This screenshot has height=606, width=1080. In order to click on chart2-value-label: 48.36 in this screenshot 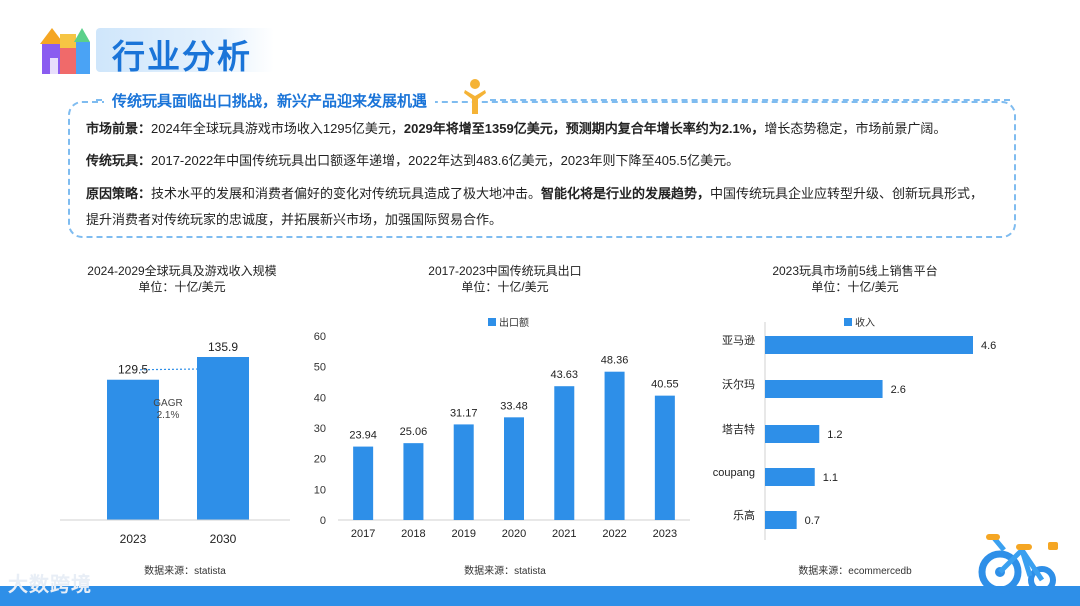, I will do `click(615, 361)`.